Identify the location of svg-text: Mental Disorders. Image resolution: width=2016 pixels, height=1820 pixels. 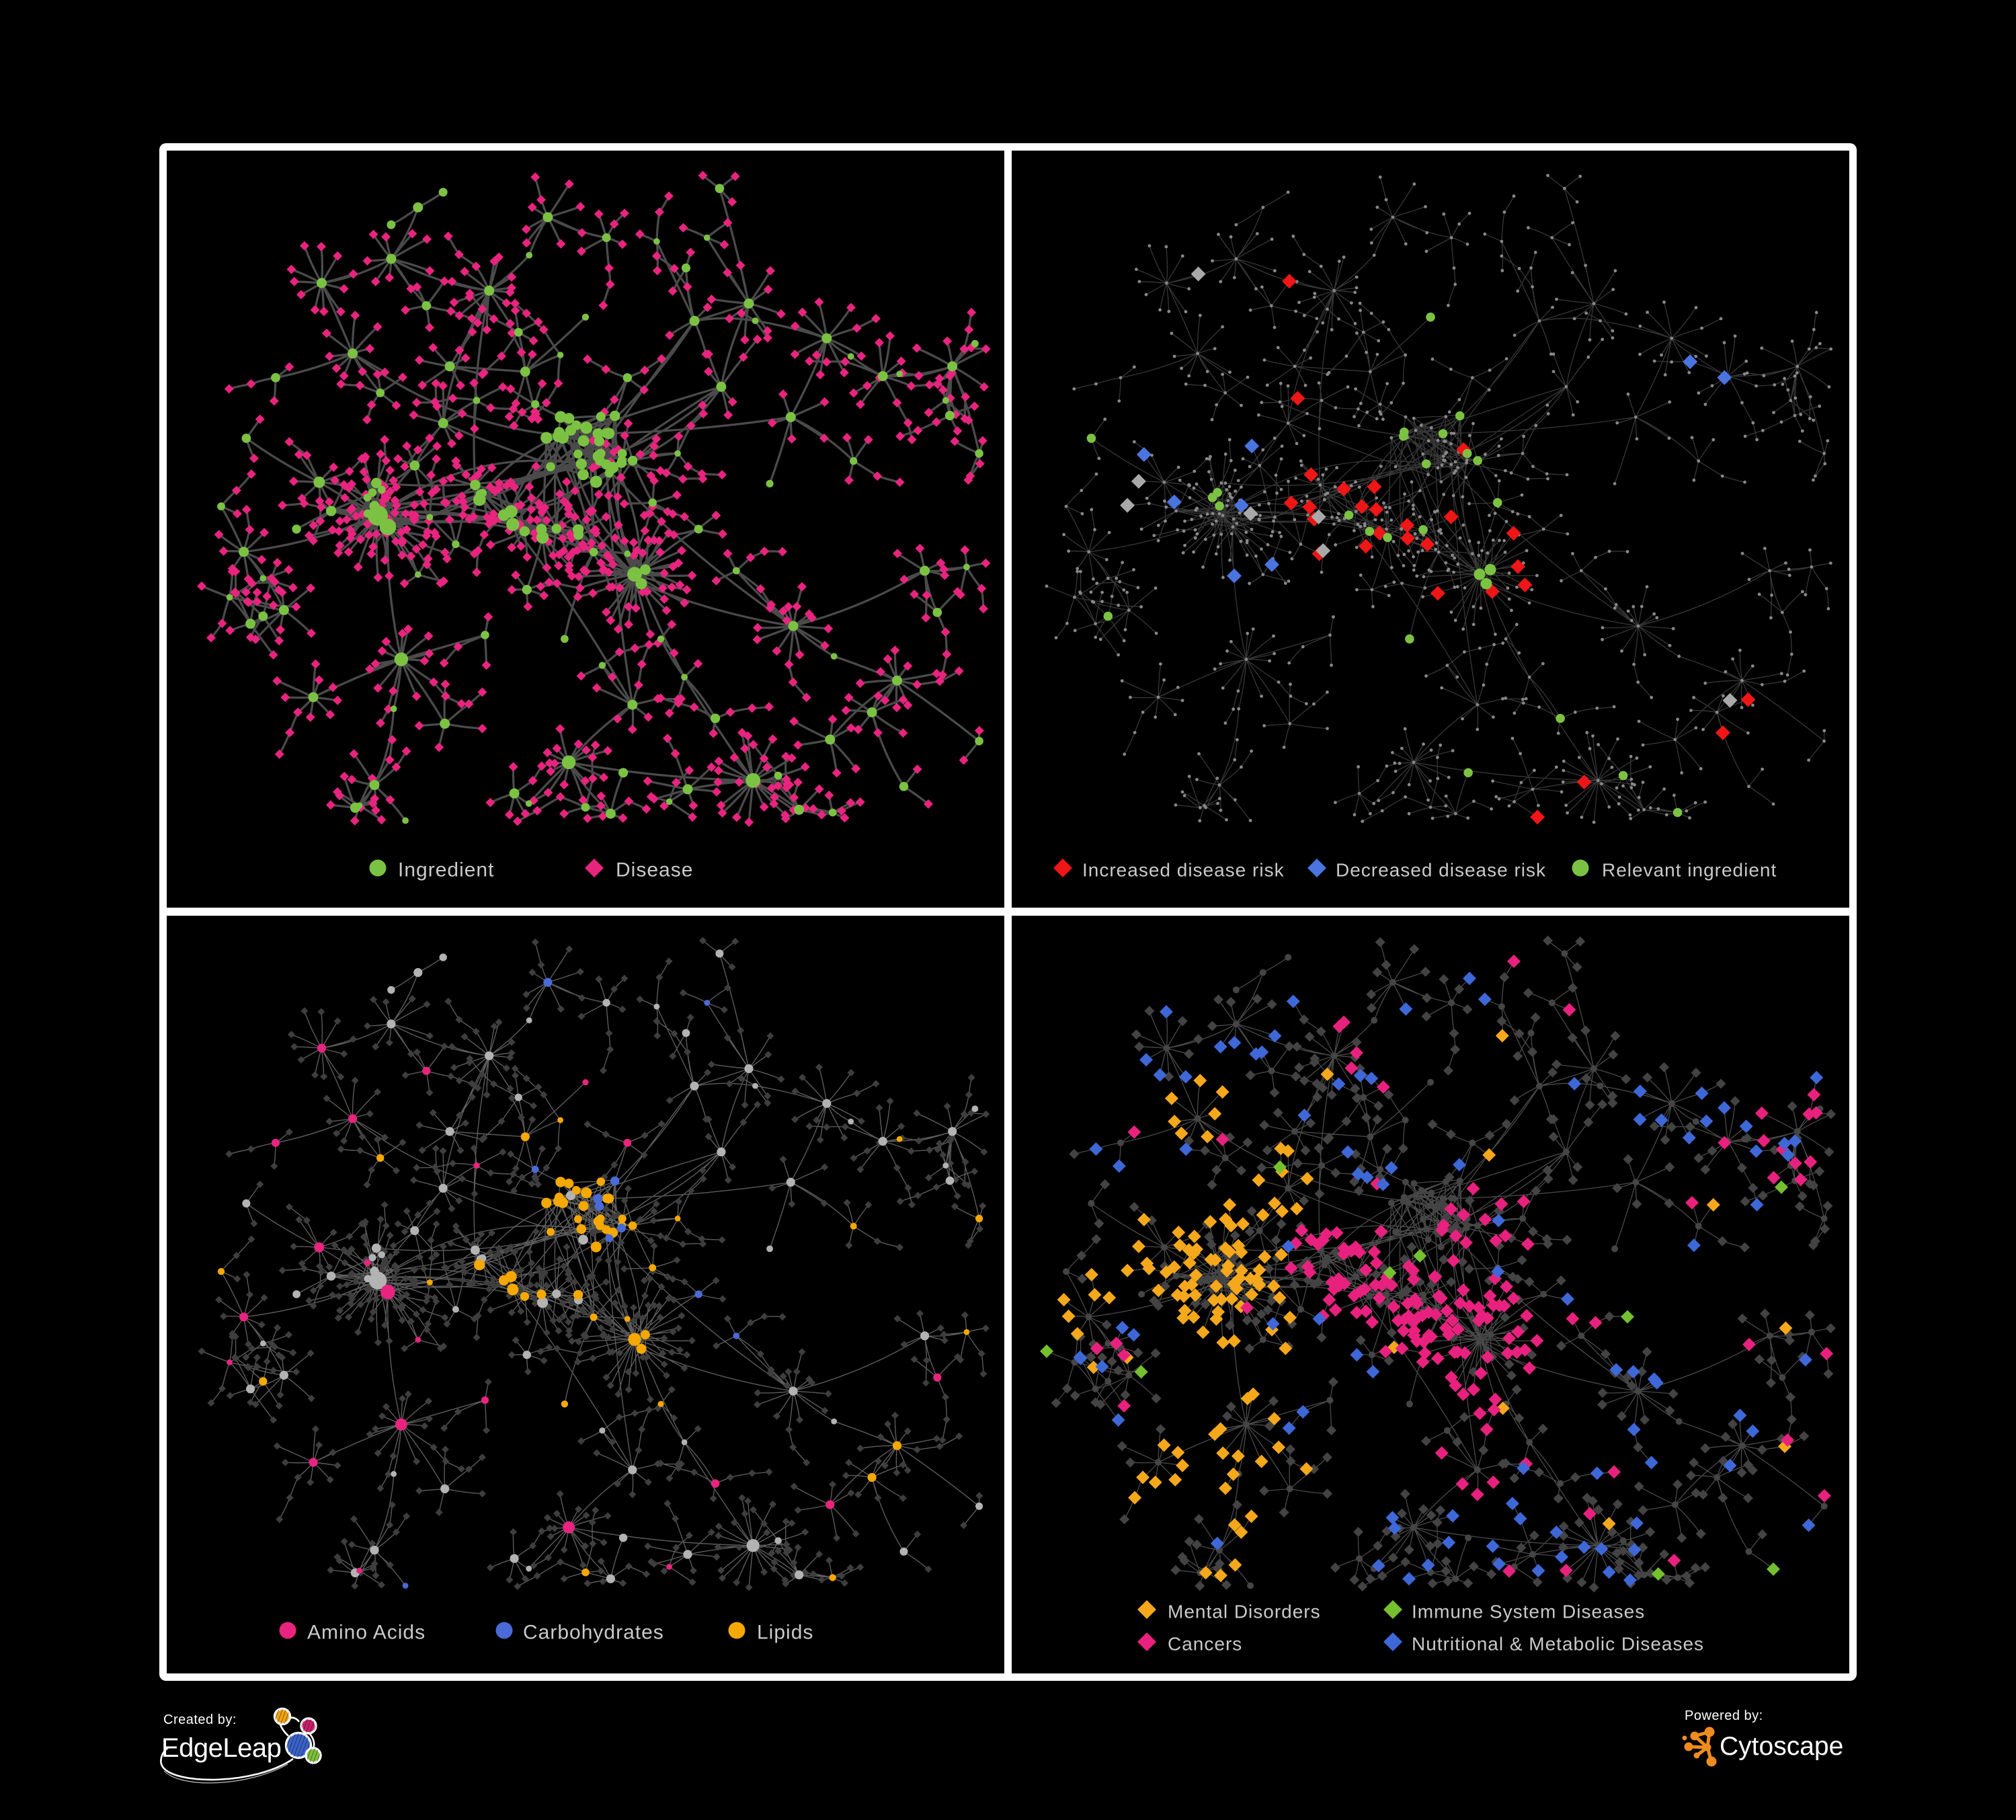
(1244, 1611).